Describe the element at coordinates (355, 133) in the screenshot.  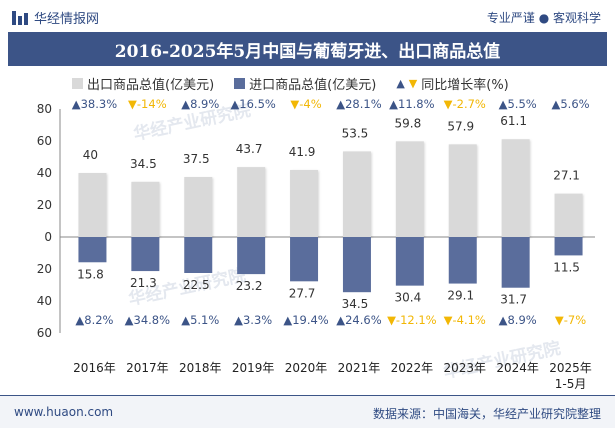
I see `export-value-label: 53.5` at that location.